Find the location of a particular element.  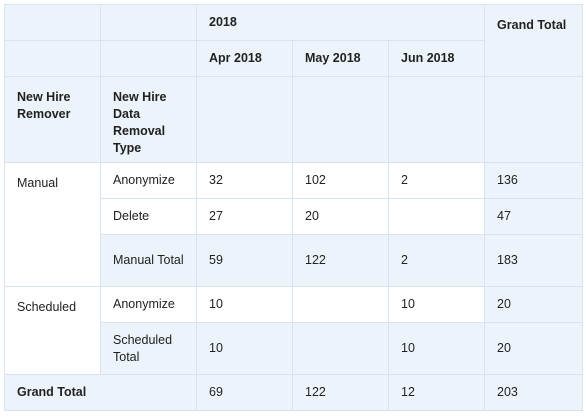

year-header: 2018 is located at coordinates (340, 22).